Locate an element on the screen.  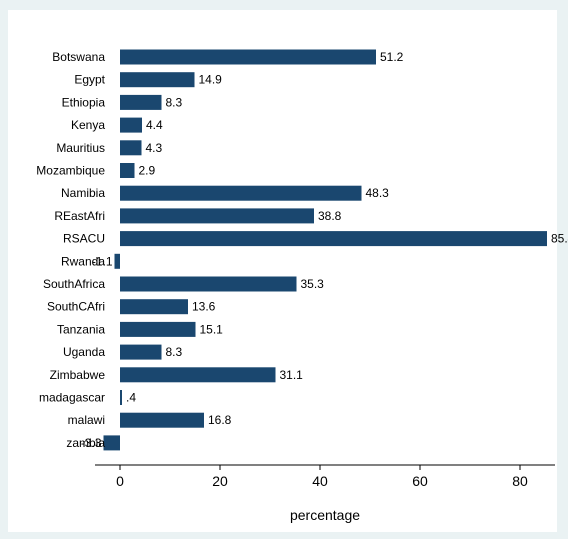
value-label: .4 is located at coordinates (131, 398).